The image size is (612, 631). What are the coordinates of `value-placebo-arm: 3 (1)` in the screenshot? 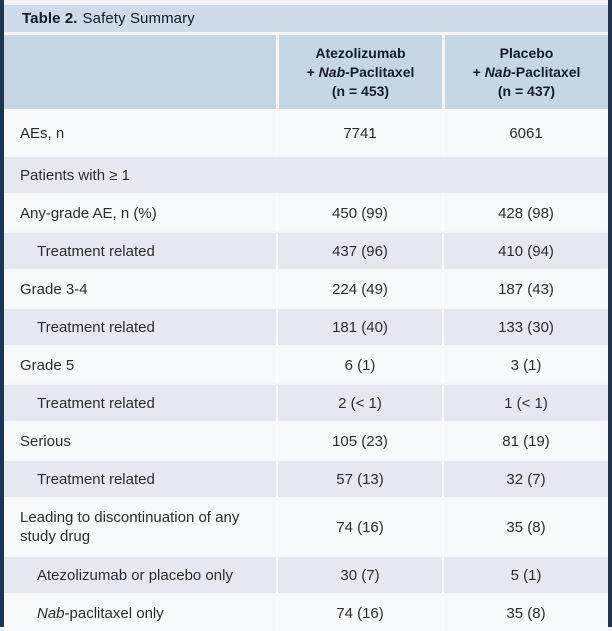 It's located at (525, 365).